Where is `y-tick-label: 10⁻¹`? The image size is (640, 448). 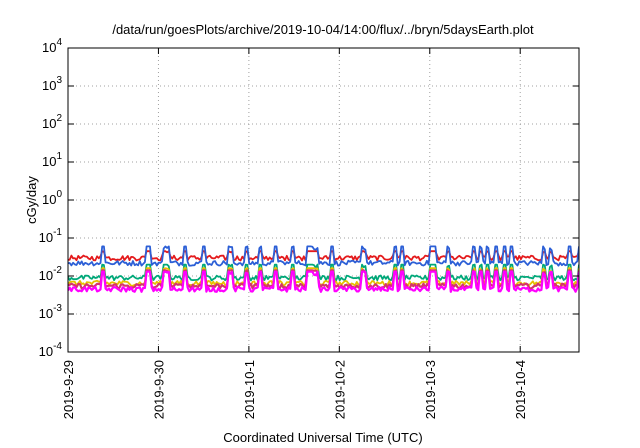 y-tick-label: 10⁻¹ is located at coordinates (51, 236).